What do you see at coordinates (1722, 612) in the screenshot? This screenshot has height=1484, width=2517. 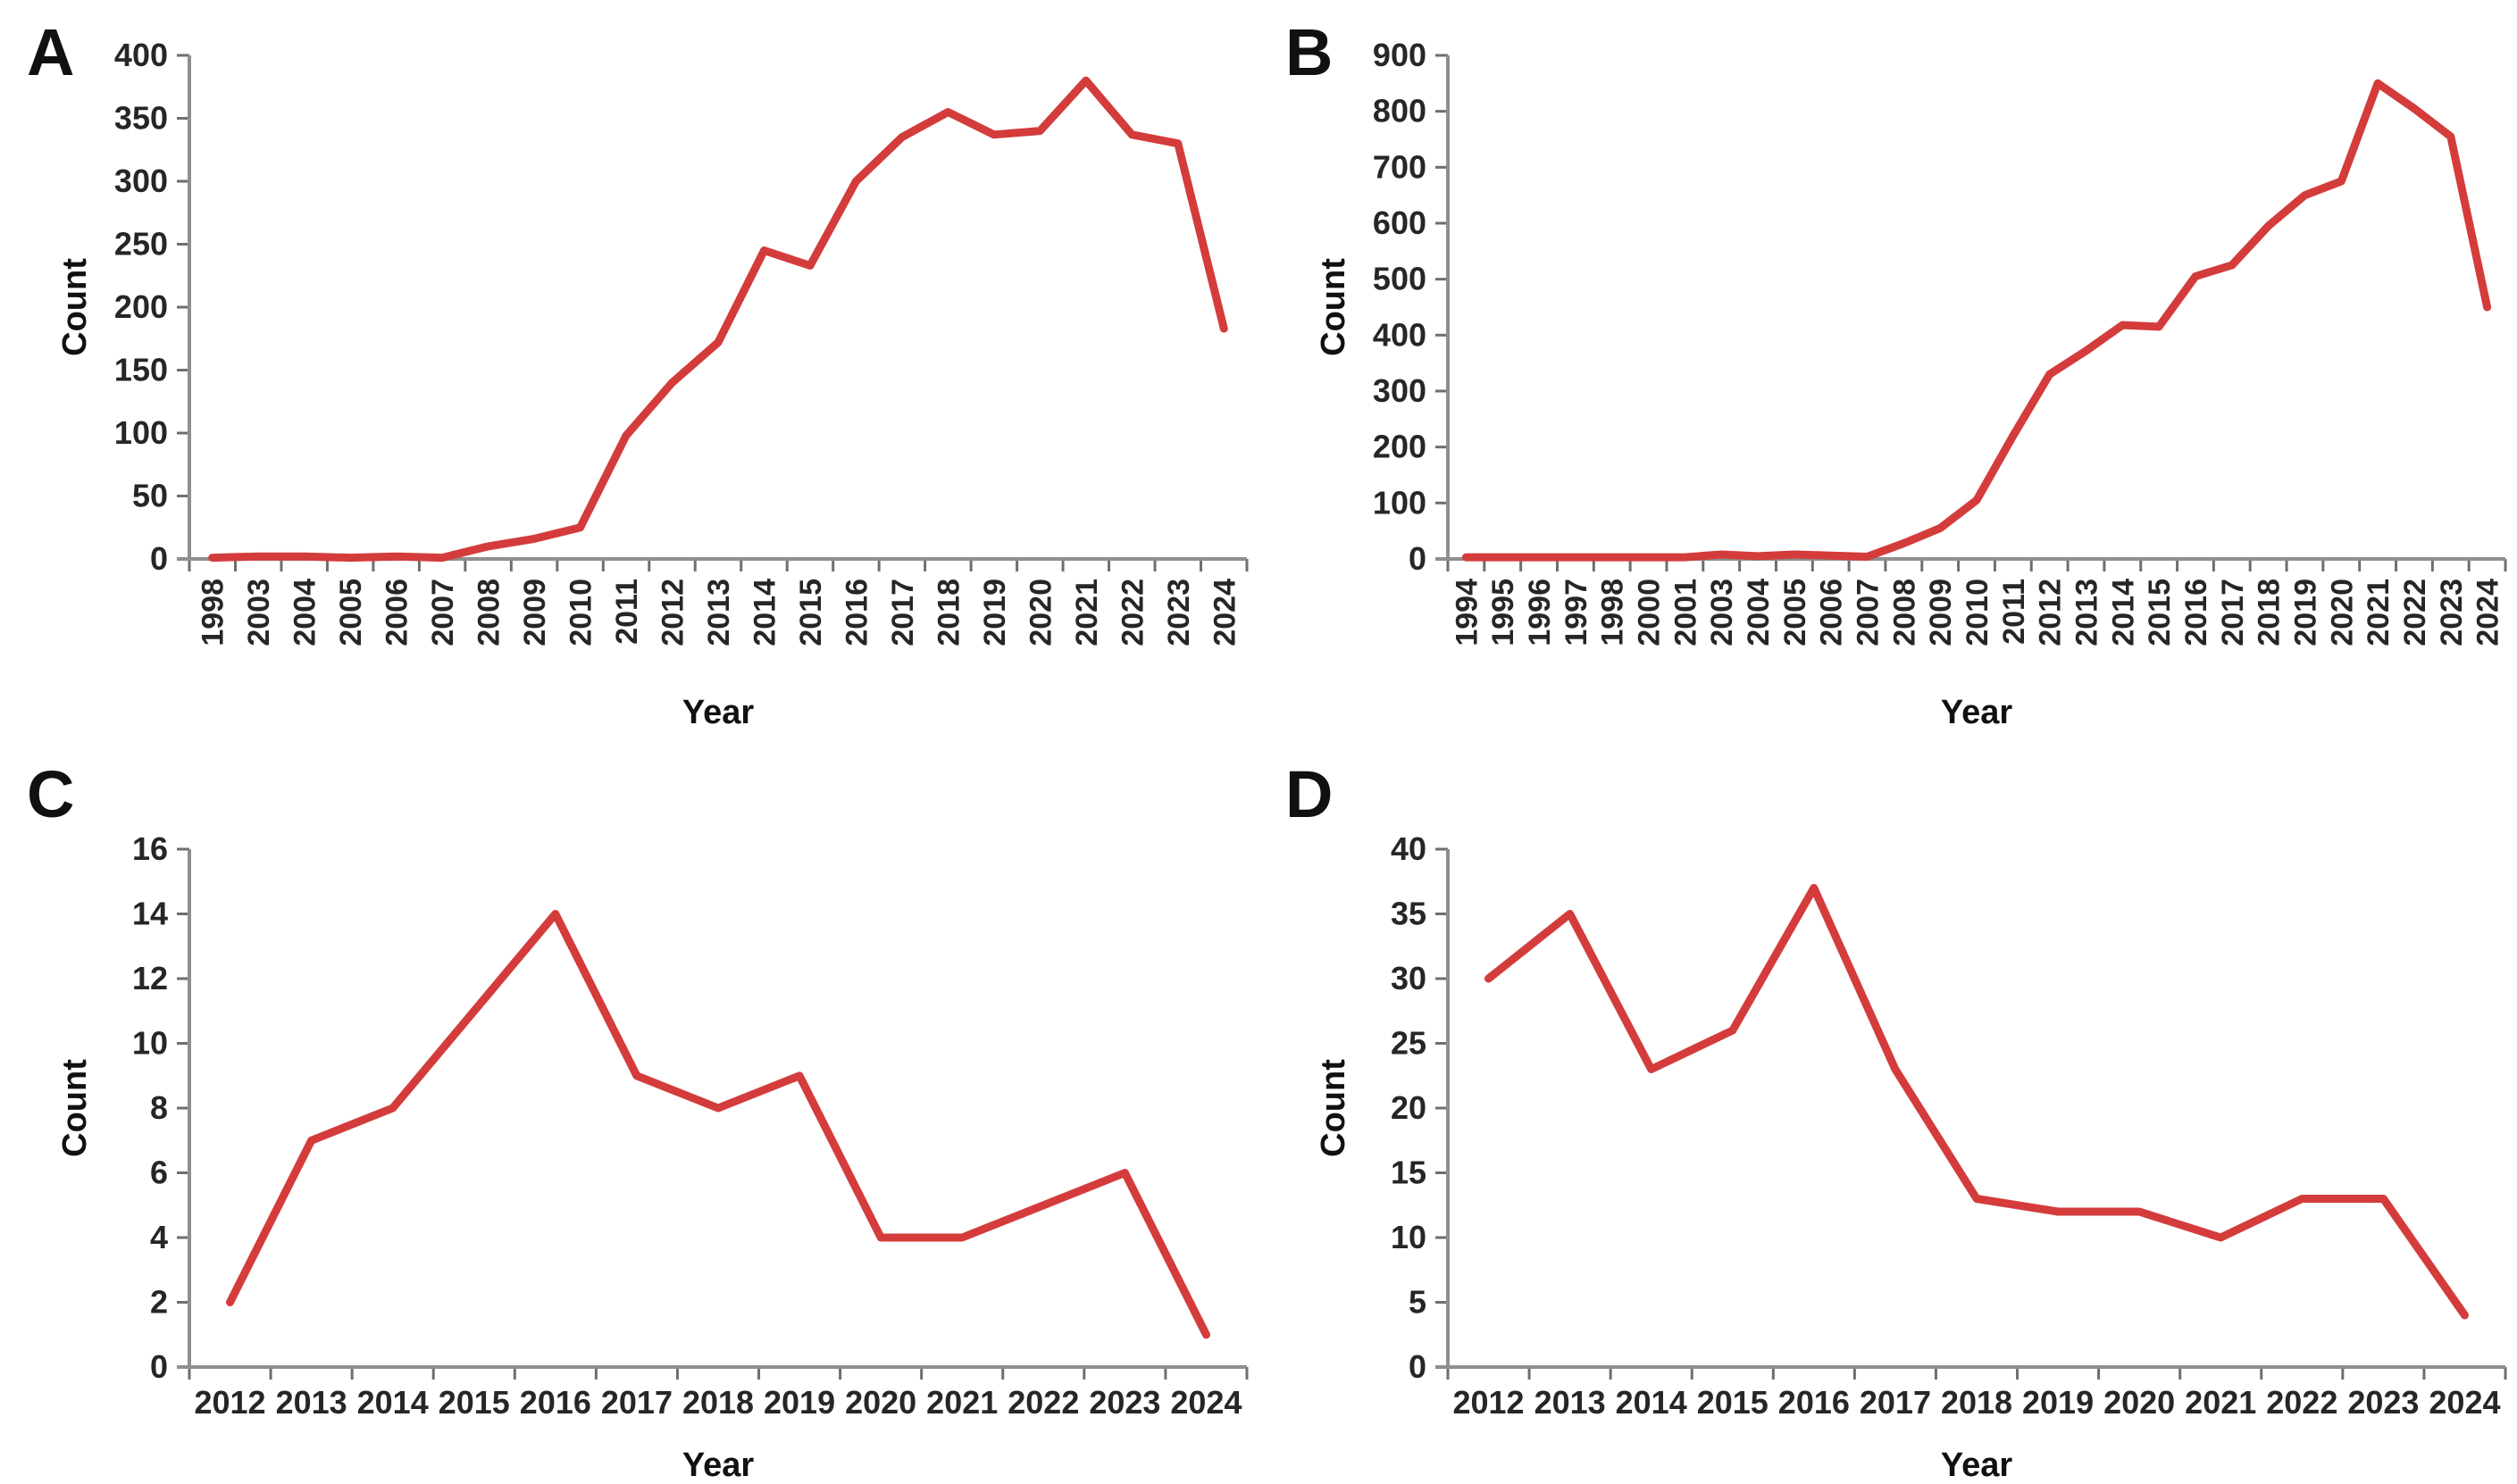 I see `x-axis-tick-label: 2003` at bounding box center [1722, 612].